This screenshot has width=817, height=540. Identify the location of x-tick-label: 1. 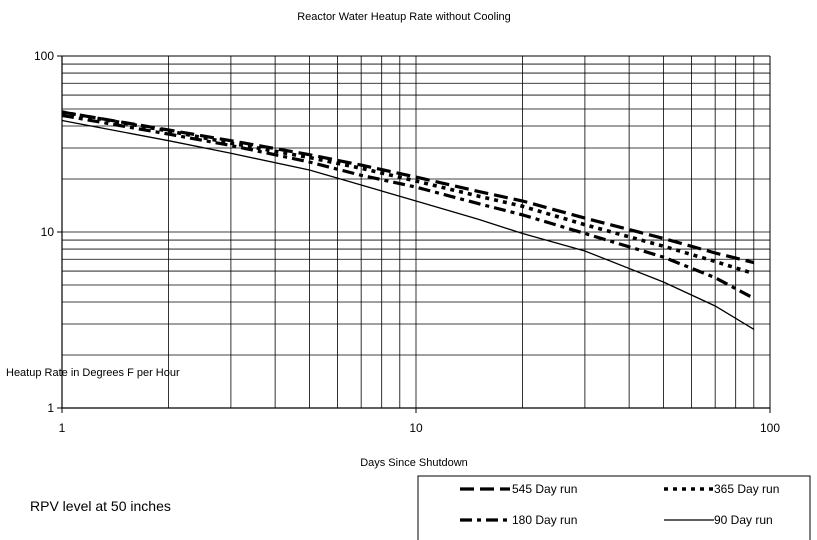
(62, 428).